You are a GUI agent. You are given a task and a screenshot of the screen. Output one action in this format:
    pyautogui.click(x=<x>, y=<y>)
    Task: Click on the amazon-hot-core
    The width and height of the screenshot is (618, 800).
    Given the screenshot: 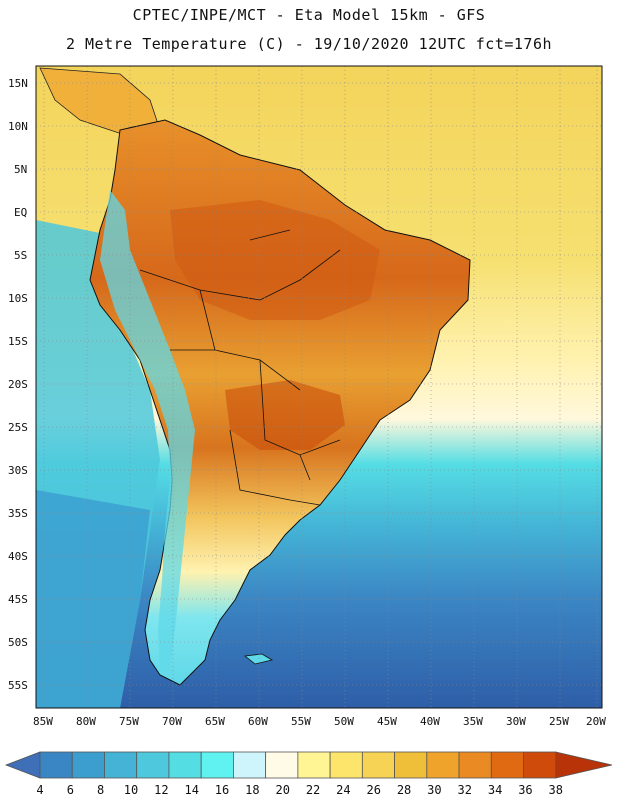 What is the action you would take?
    pyautogui.click(x=275, y=260)
    